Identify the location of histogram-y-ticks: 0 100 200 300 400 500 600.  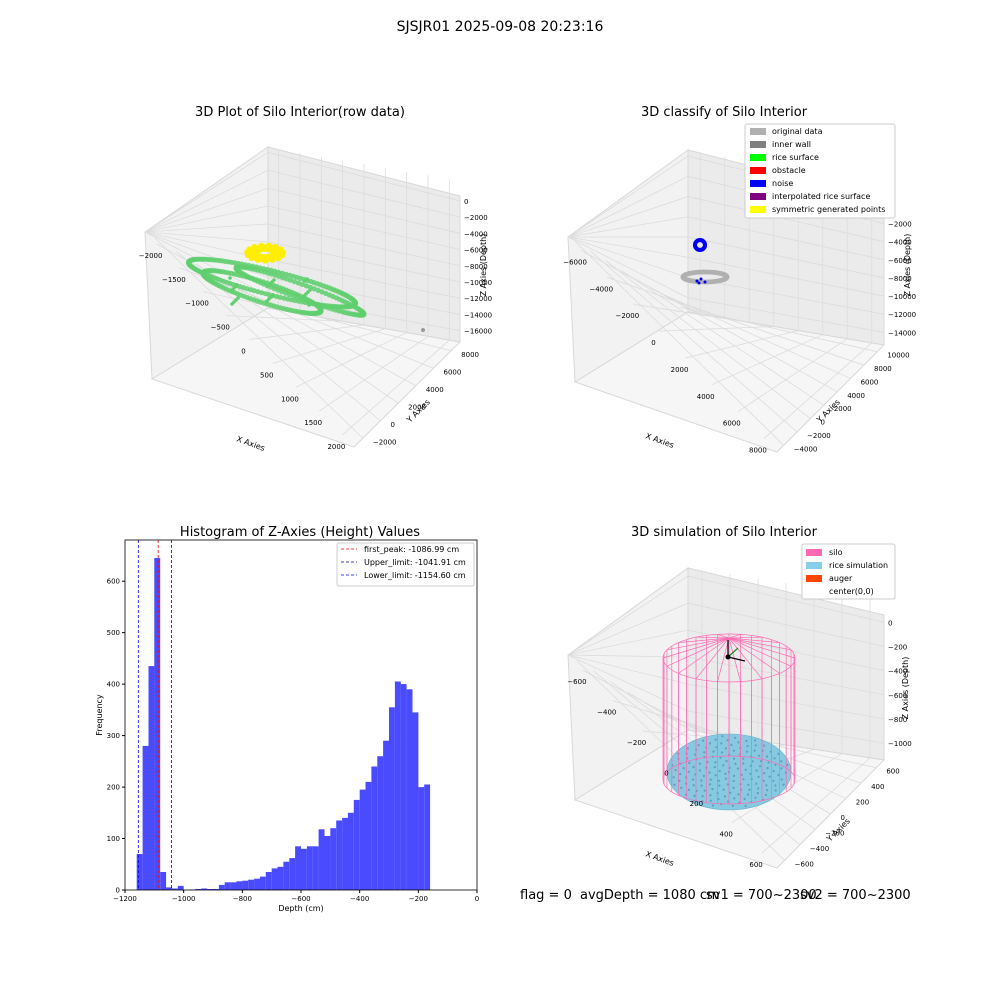
(116, 736).